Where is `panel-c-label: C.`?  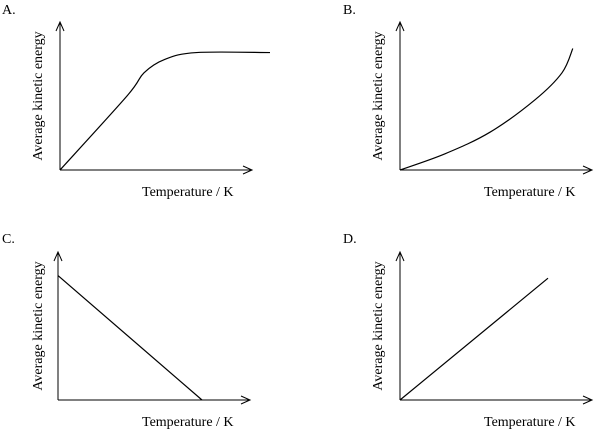 panel-c-label: C. is located at coordinates (8, 239).